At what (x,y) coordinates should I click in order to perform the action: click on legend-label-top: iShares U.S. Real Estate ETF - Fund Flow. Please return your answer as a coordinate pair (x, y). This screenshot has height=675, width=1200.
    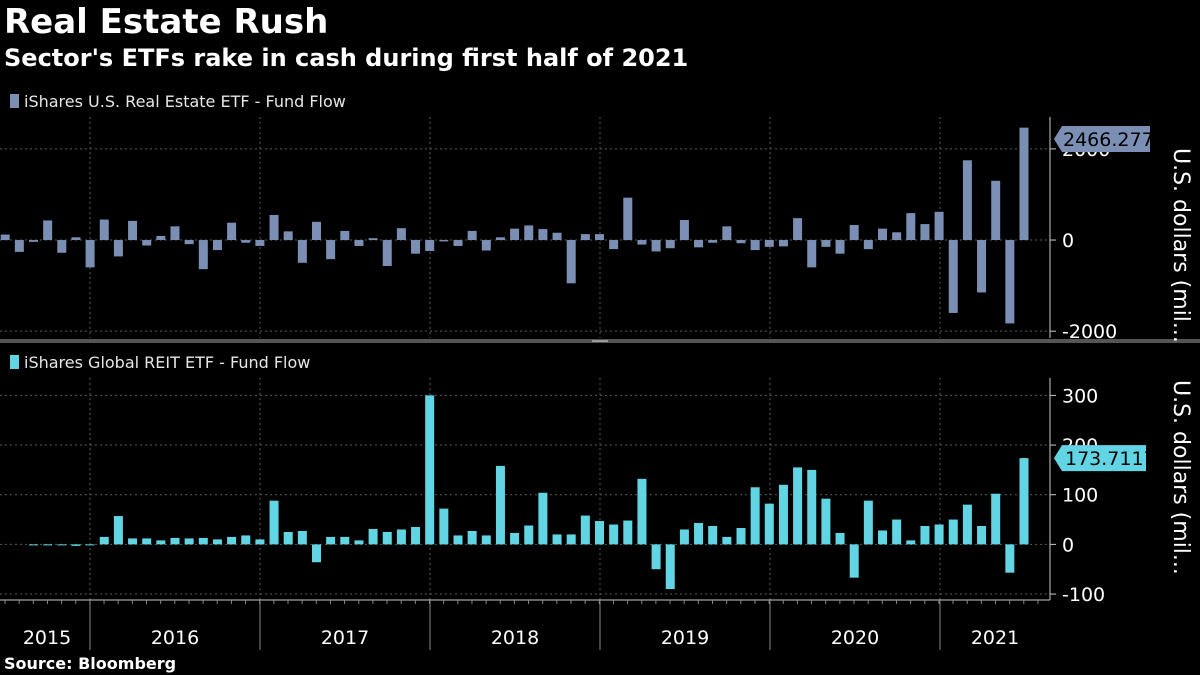
    Looking at the image, I should click on (185, 101).